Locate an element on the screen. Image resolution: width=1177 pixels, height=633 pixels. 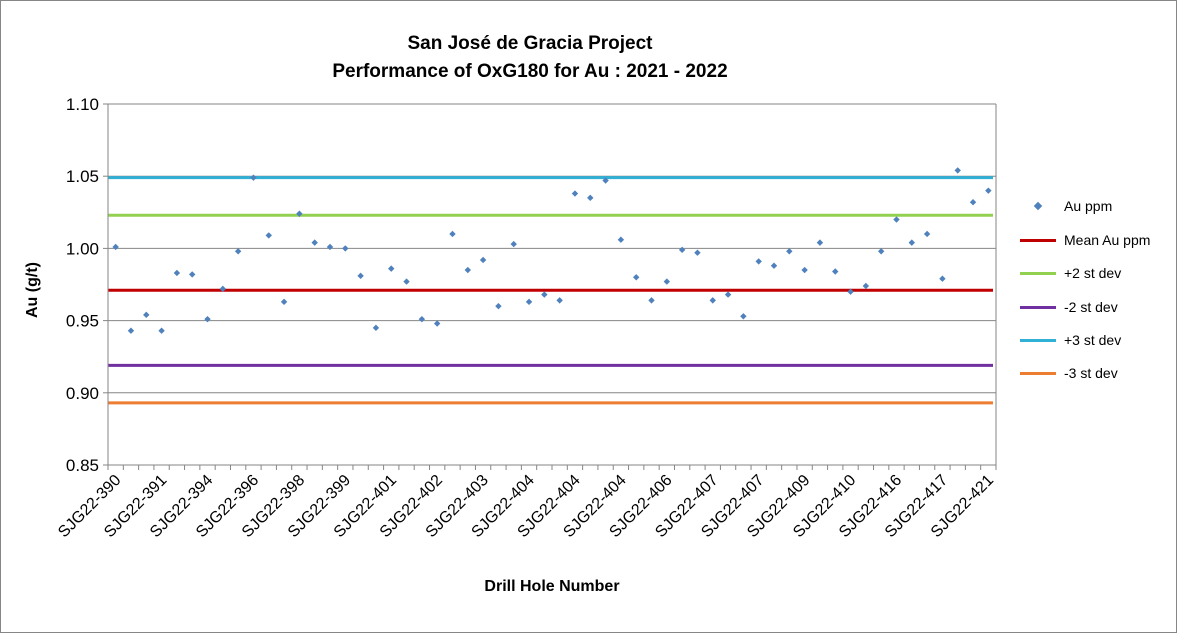
y-tick-label: 0.85 is located at coordinates (82, 465).